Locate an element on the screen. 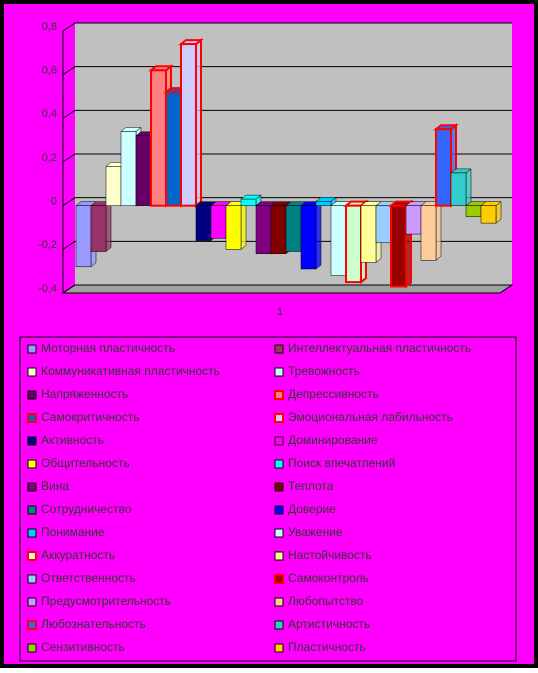 Image resolution: width=538 pixels, height=673 pixels. legend-label: Настойчивость is located at coordinates (330, 555).